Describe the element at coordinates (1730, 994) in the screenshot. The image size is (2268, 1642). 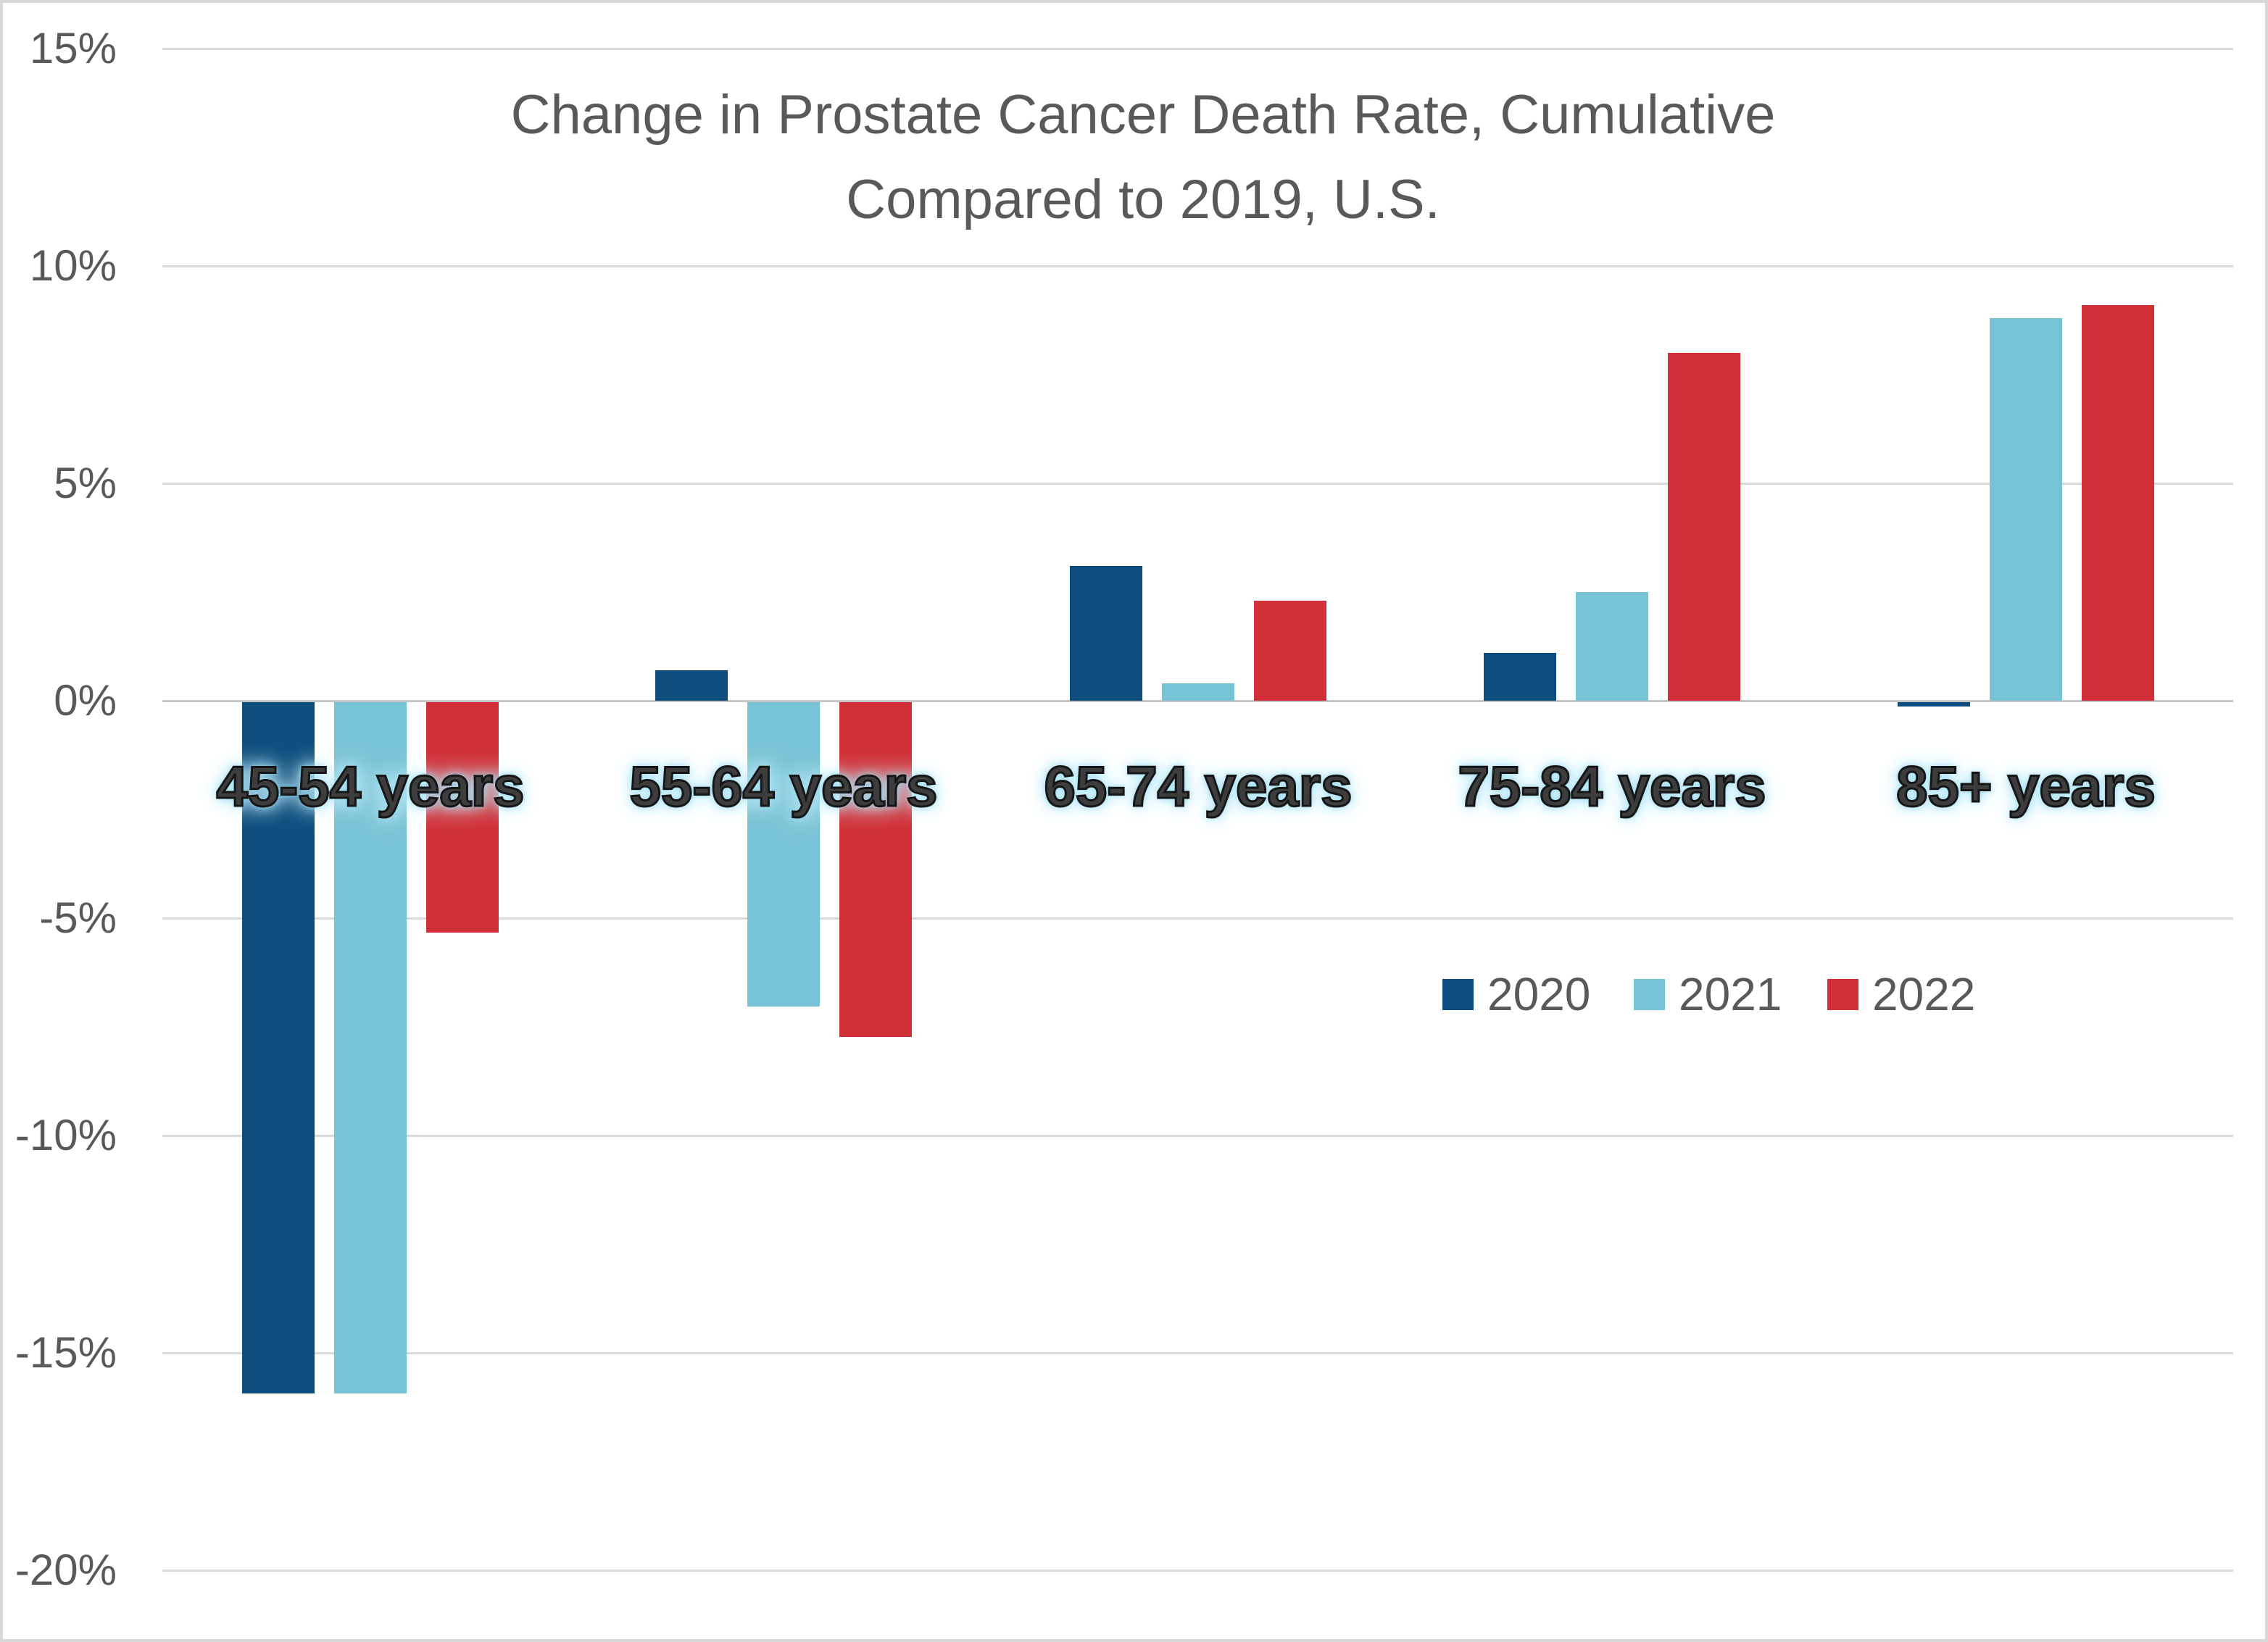
I see `legend-label-2021: 2021` at that location.